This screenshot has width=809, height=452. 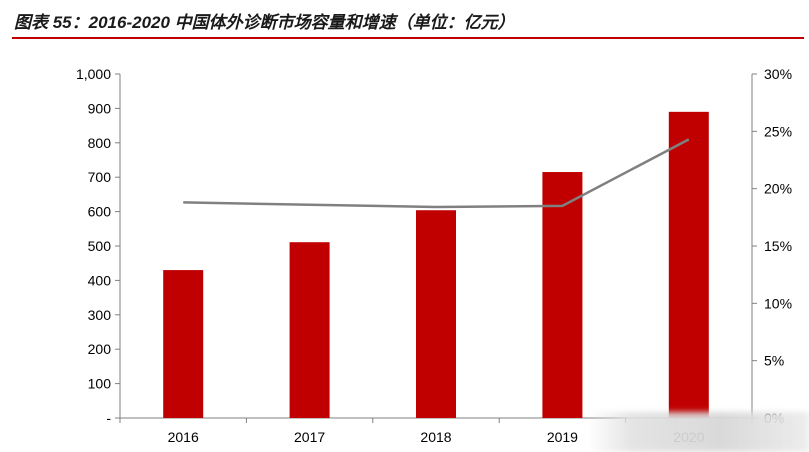 What do you see at coordinates (778, 74) in the screenshot?
I see `right-tick-label: 30%` at bounding box center [778, 74].